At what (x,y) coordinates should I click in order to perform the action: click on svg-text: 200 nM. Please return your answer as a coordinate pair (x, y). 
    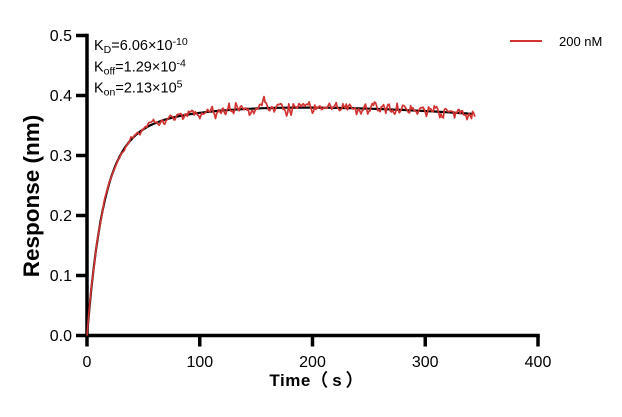
    Looking at the image, I should click on (580, 41).